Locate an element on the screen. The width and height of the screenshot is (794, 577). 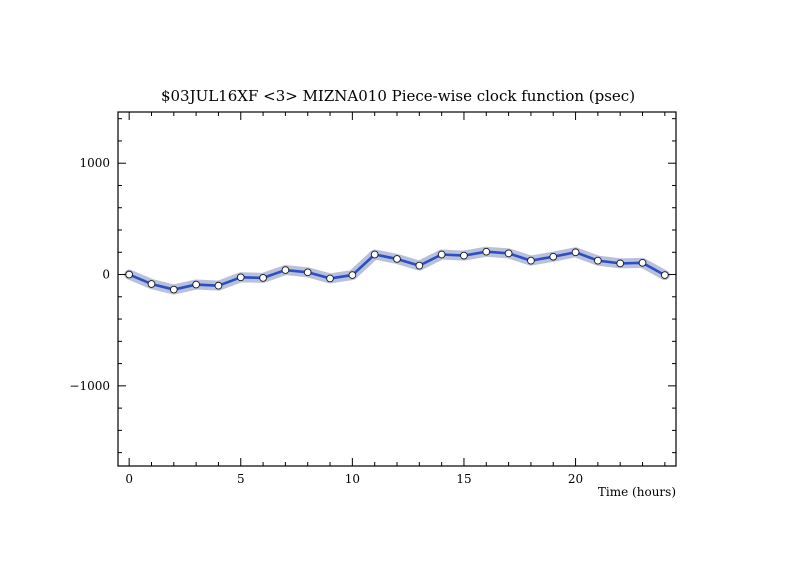
data-point-layer is located at coordinates (397, 270).